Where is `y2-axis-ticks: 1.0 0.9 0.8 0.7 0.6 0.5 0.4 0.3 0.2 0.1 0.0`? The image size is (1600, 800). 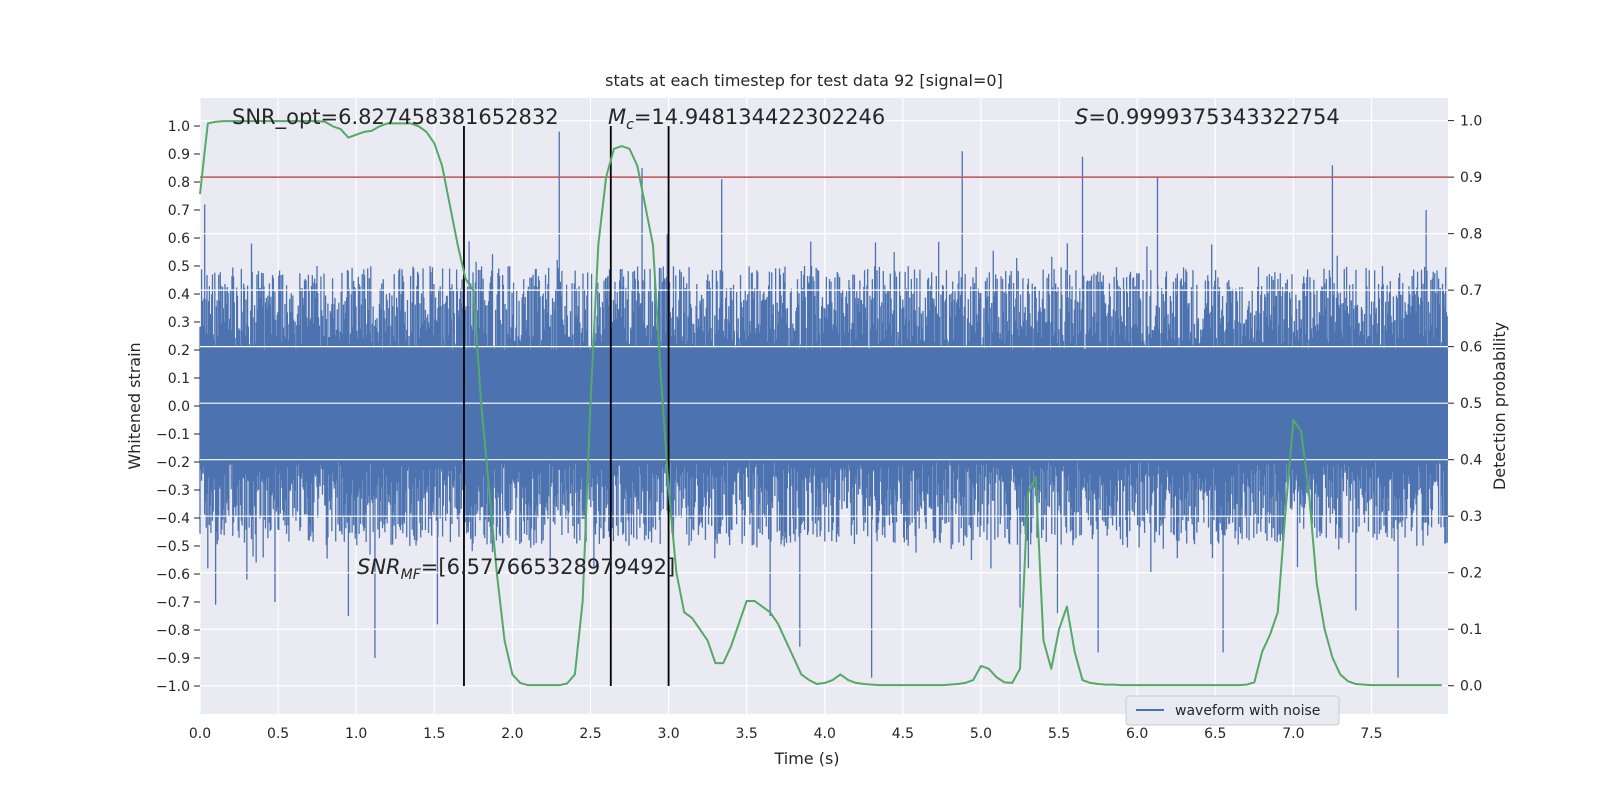 y2-axis-ticks: 1.0 0.9 0.8 0.7 0.6 0.5 0.4 0.3 0.2 0.1 0.0 is located at coordinates (1465, 404).